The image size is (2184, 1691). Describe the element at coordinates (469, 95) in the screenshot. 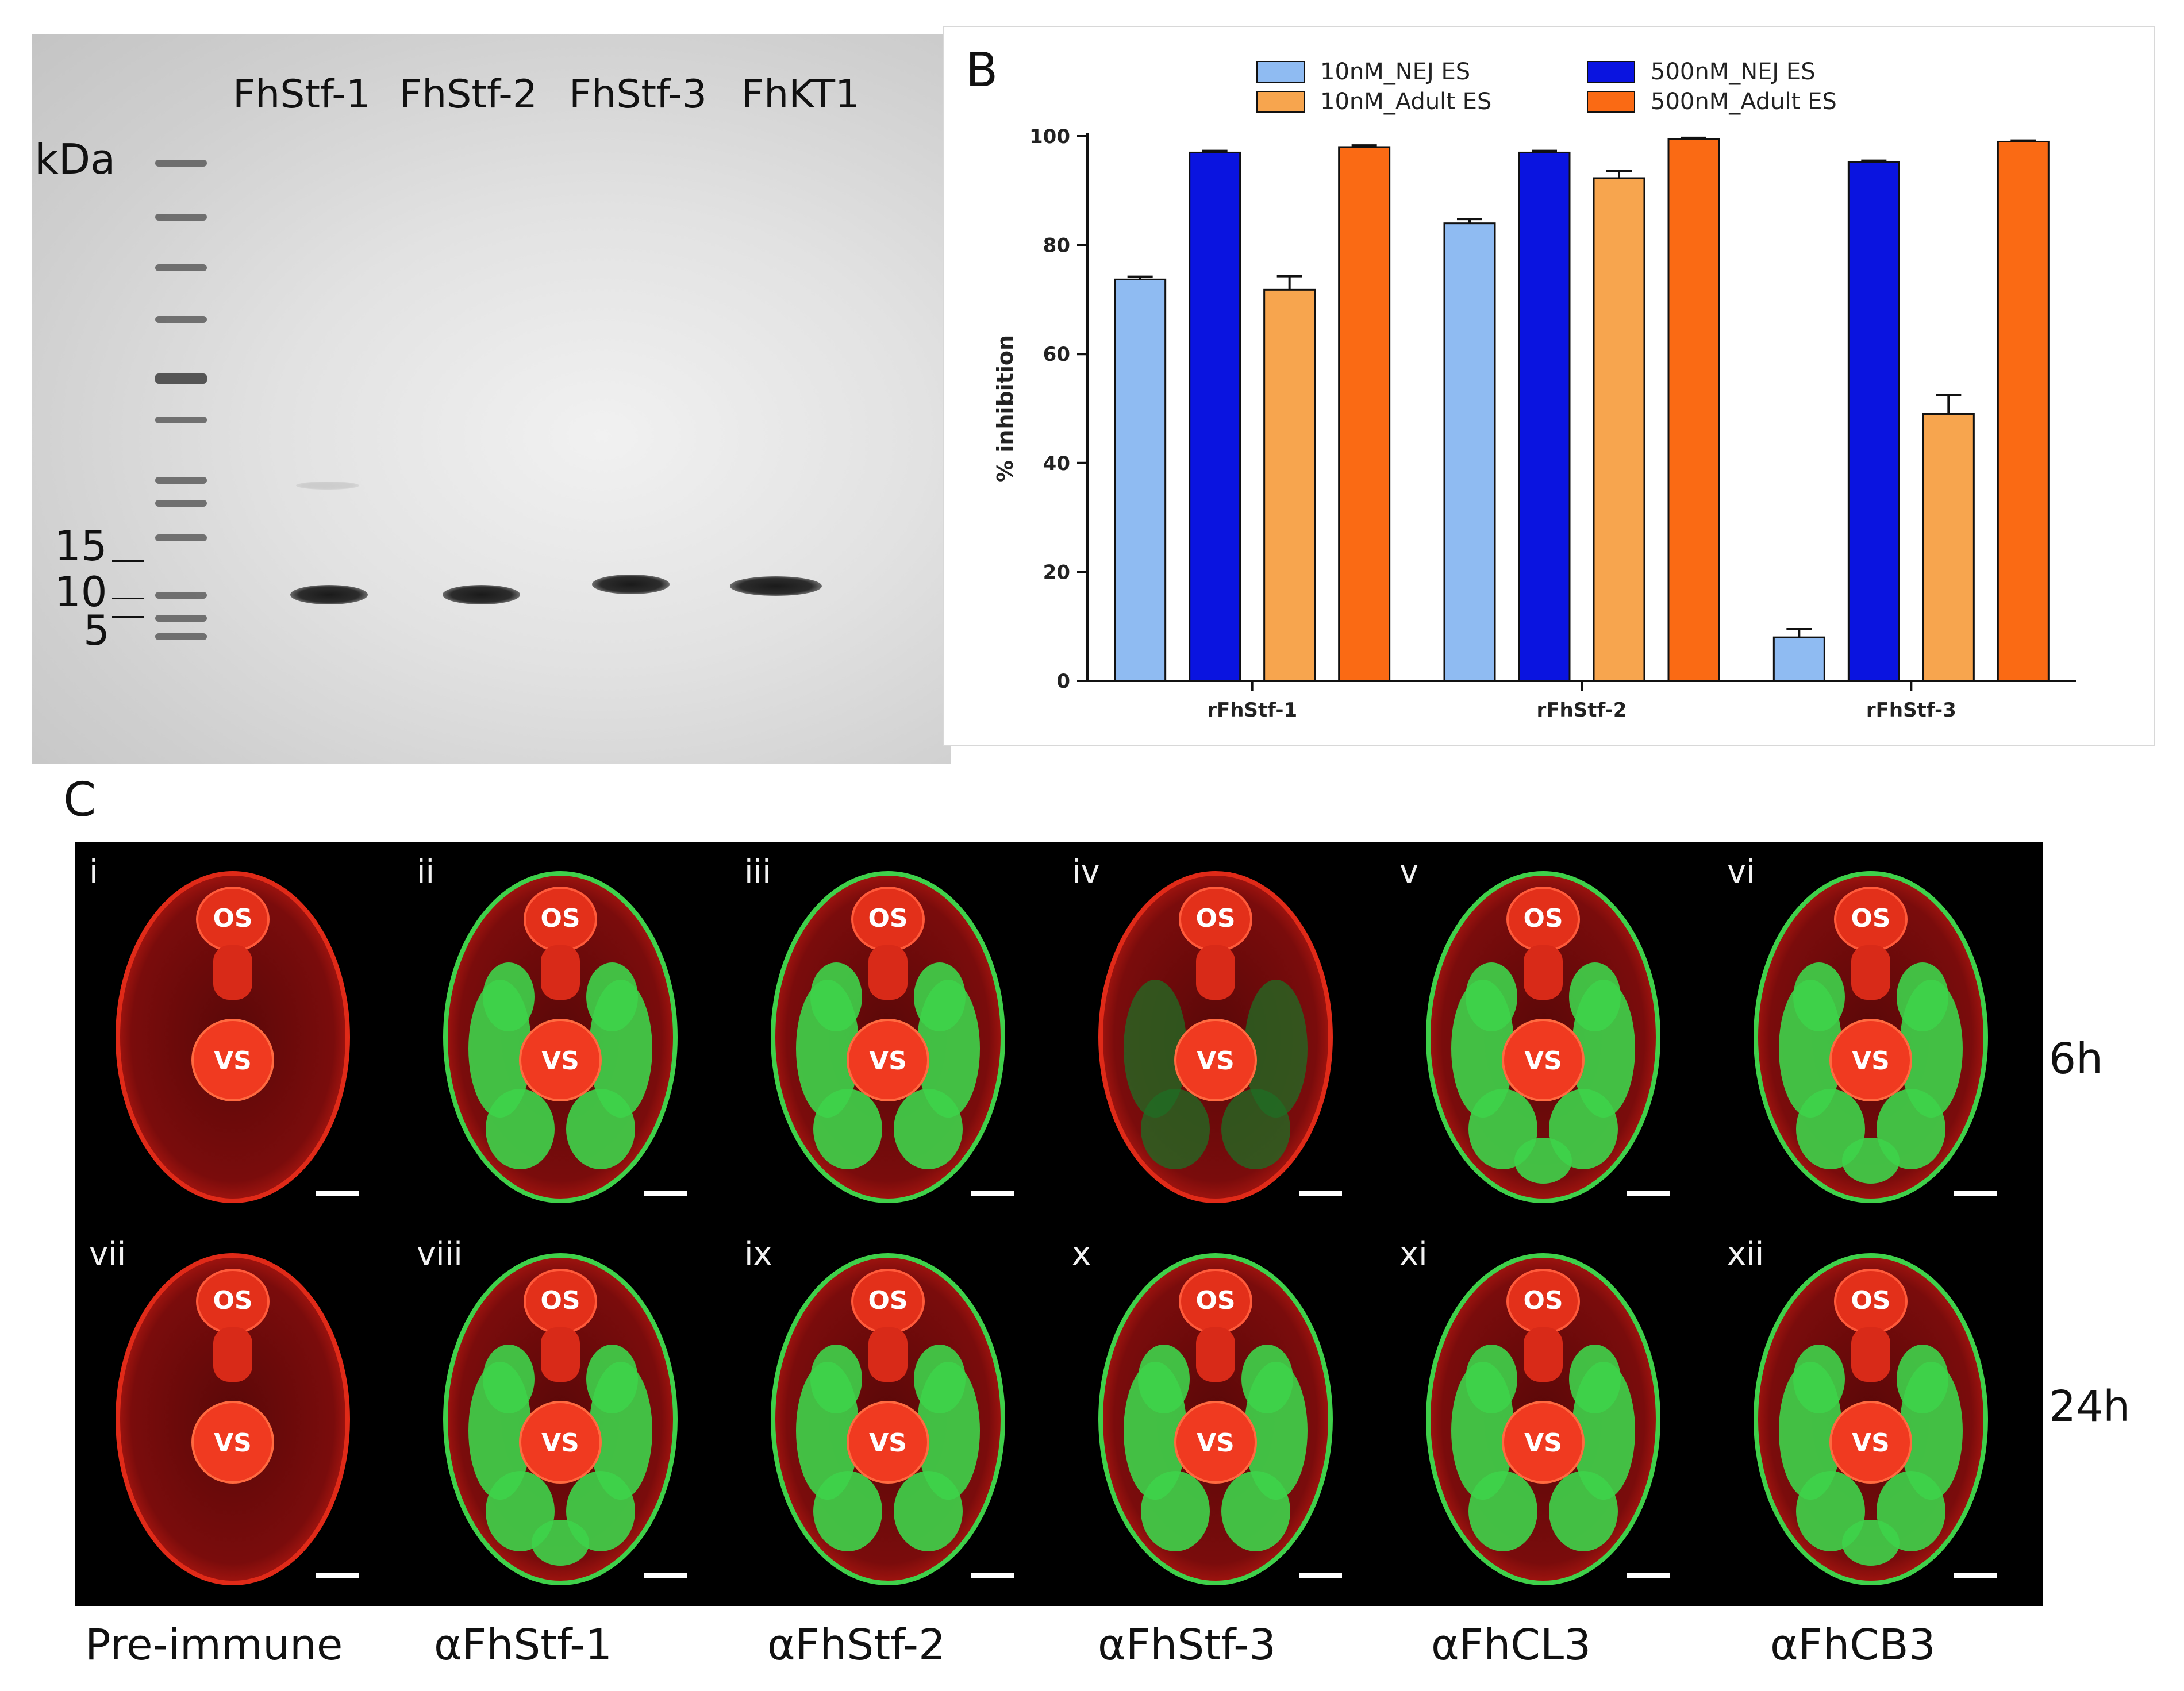

I see `lane-label: FhStf-2` at that location.